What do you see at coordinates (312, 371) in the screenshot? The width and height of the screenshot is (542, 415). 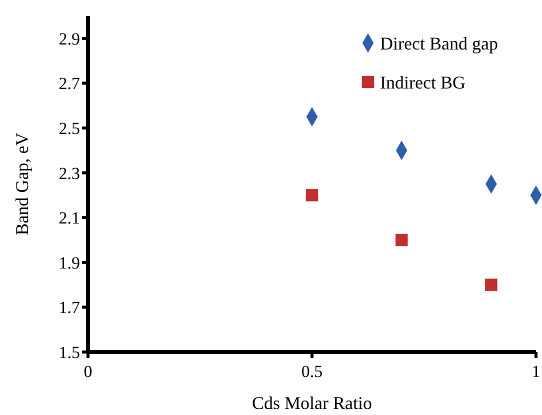 I see `x-tick-label: 0.5` at bounding box center [312, 371].